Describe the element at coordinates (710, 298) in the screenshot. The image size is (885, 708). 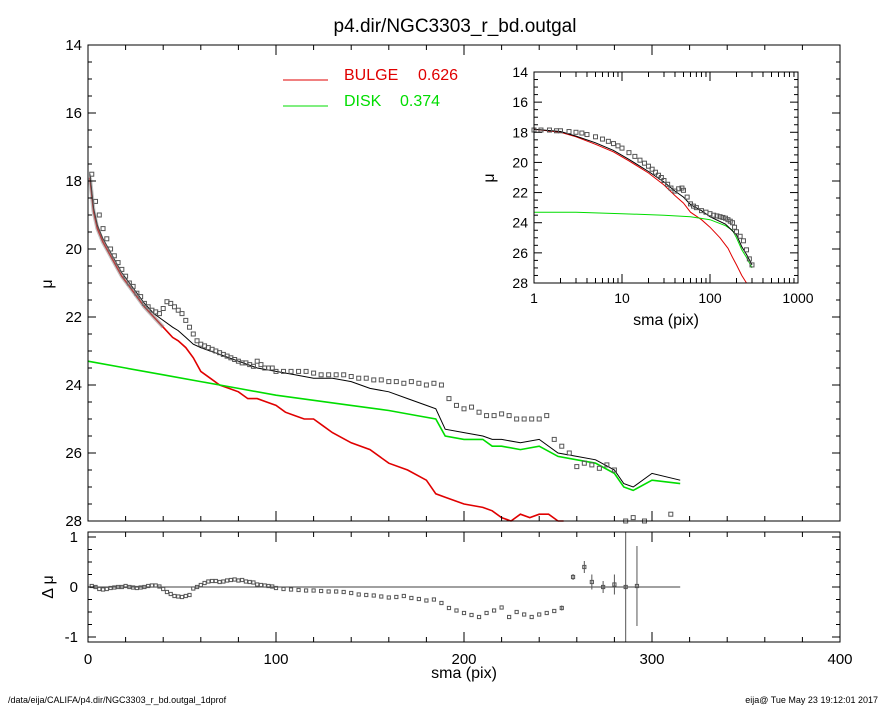
I see `inset-x-tick-label: 100` at that location.